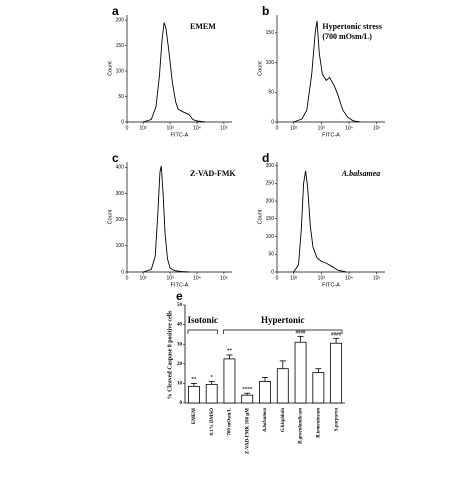  I want to click on y-tick-label: 400, so click(120, 168).